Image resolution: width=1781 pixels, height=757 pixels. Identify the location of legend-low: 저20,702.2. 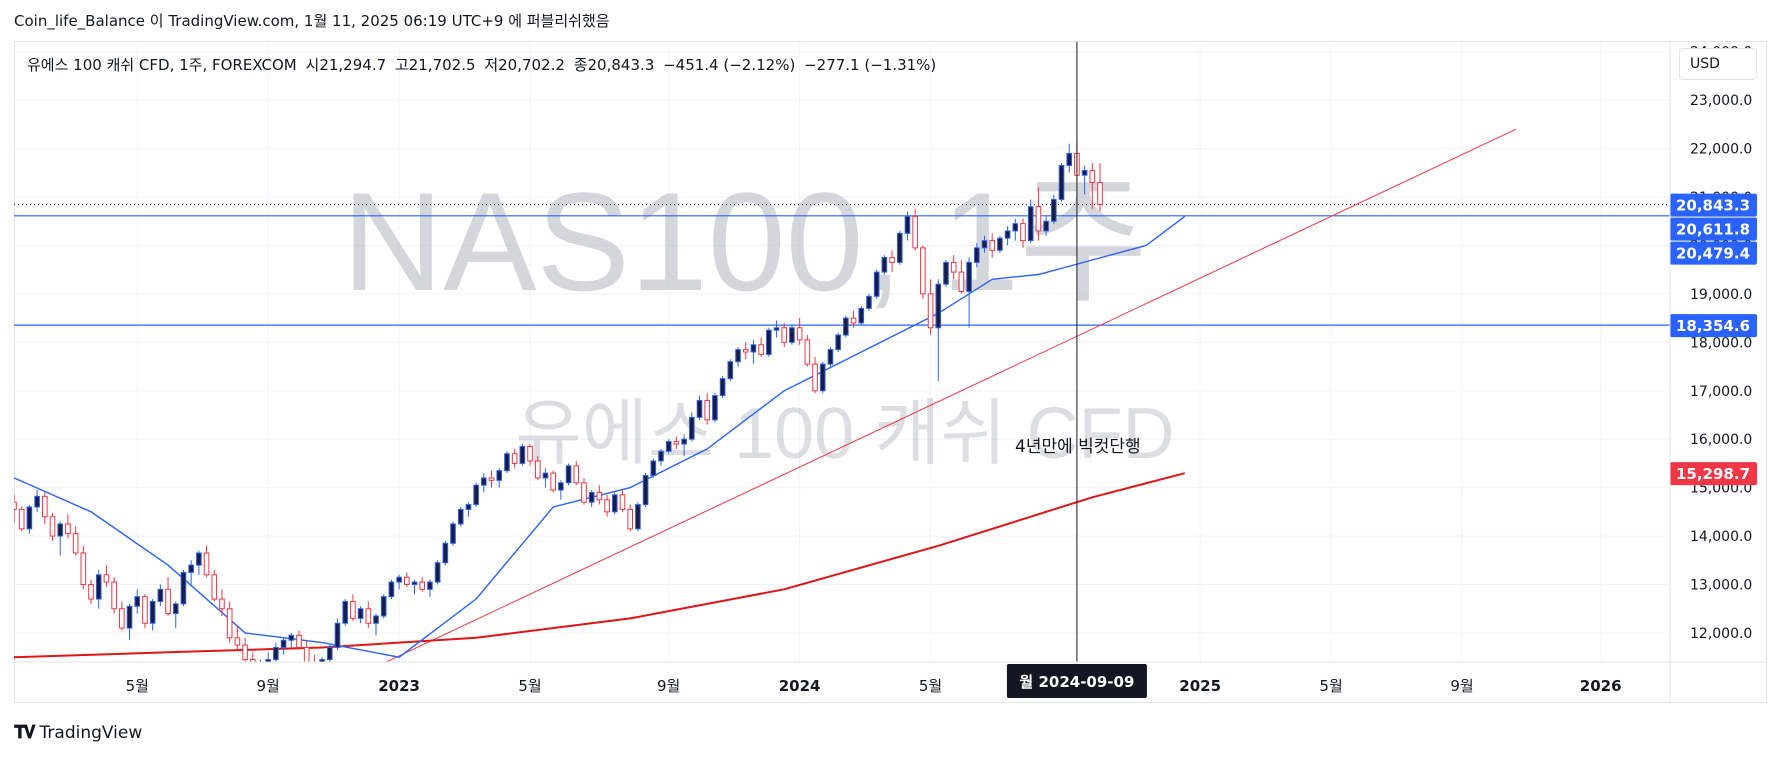
(524, 65).